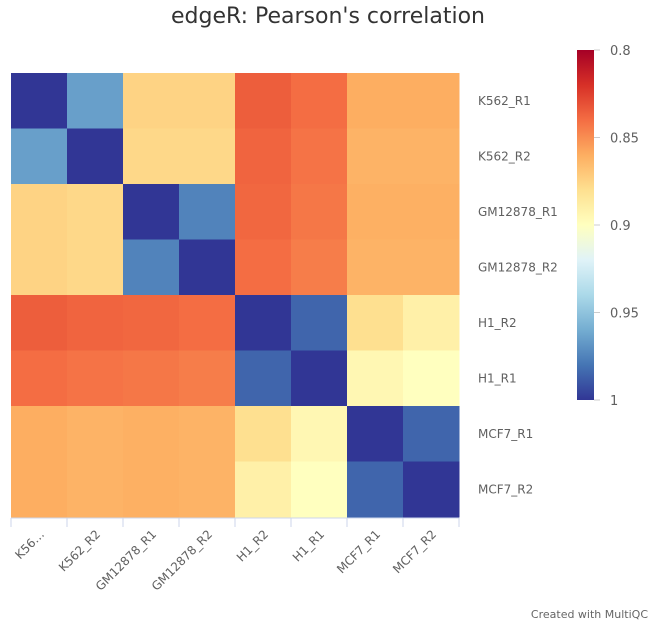  What do you see at coordinates (79, 550) in the screenshot?
I see `x-tick-label: K562_R2` at bounding box center [79, 550].